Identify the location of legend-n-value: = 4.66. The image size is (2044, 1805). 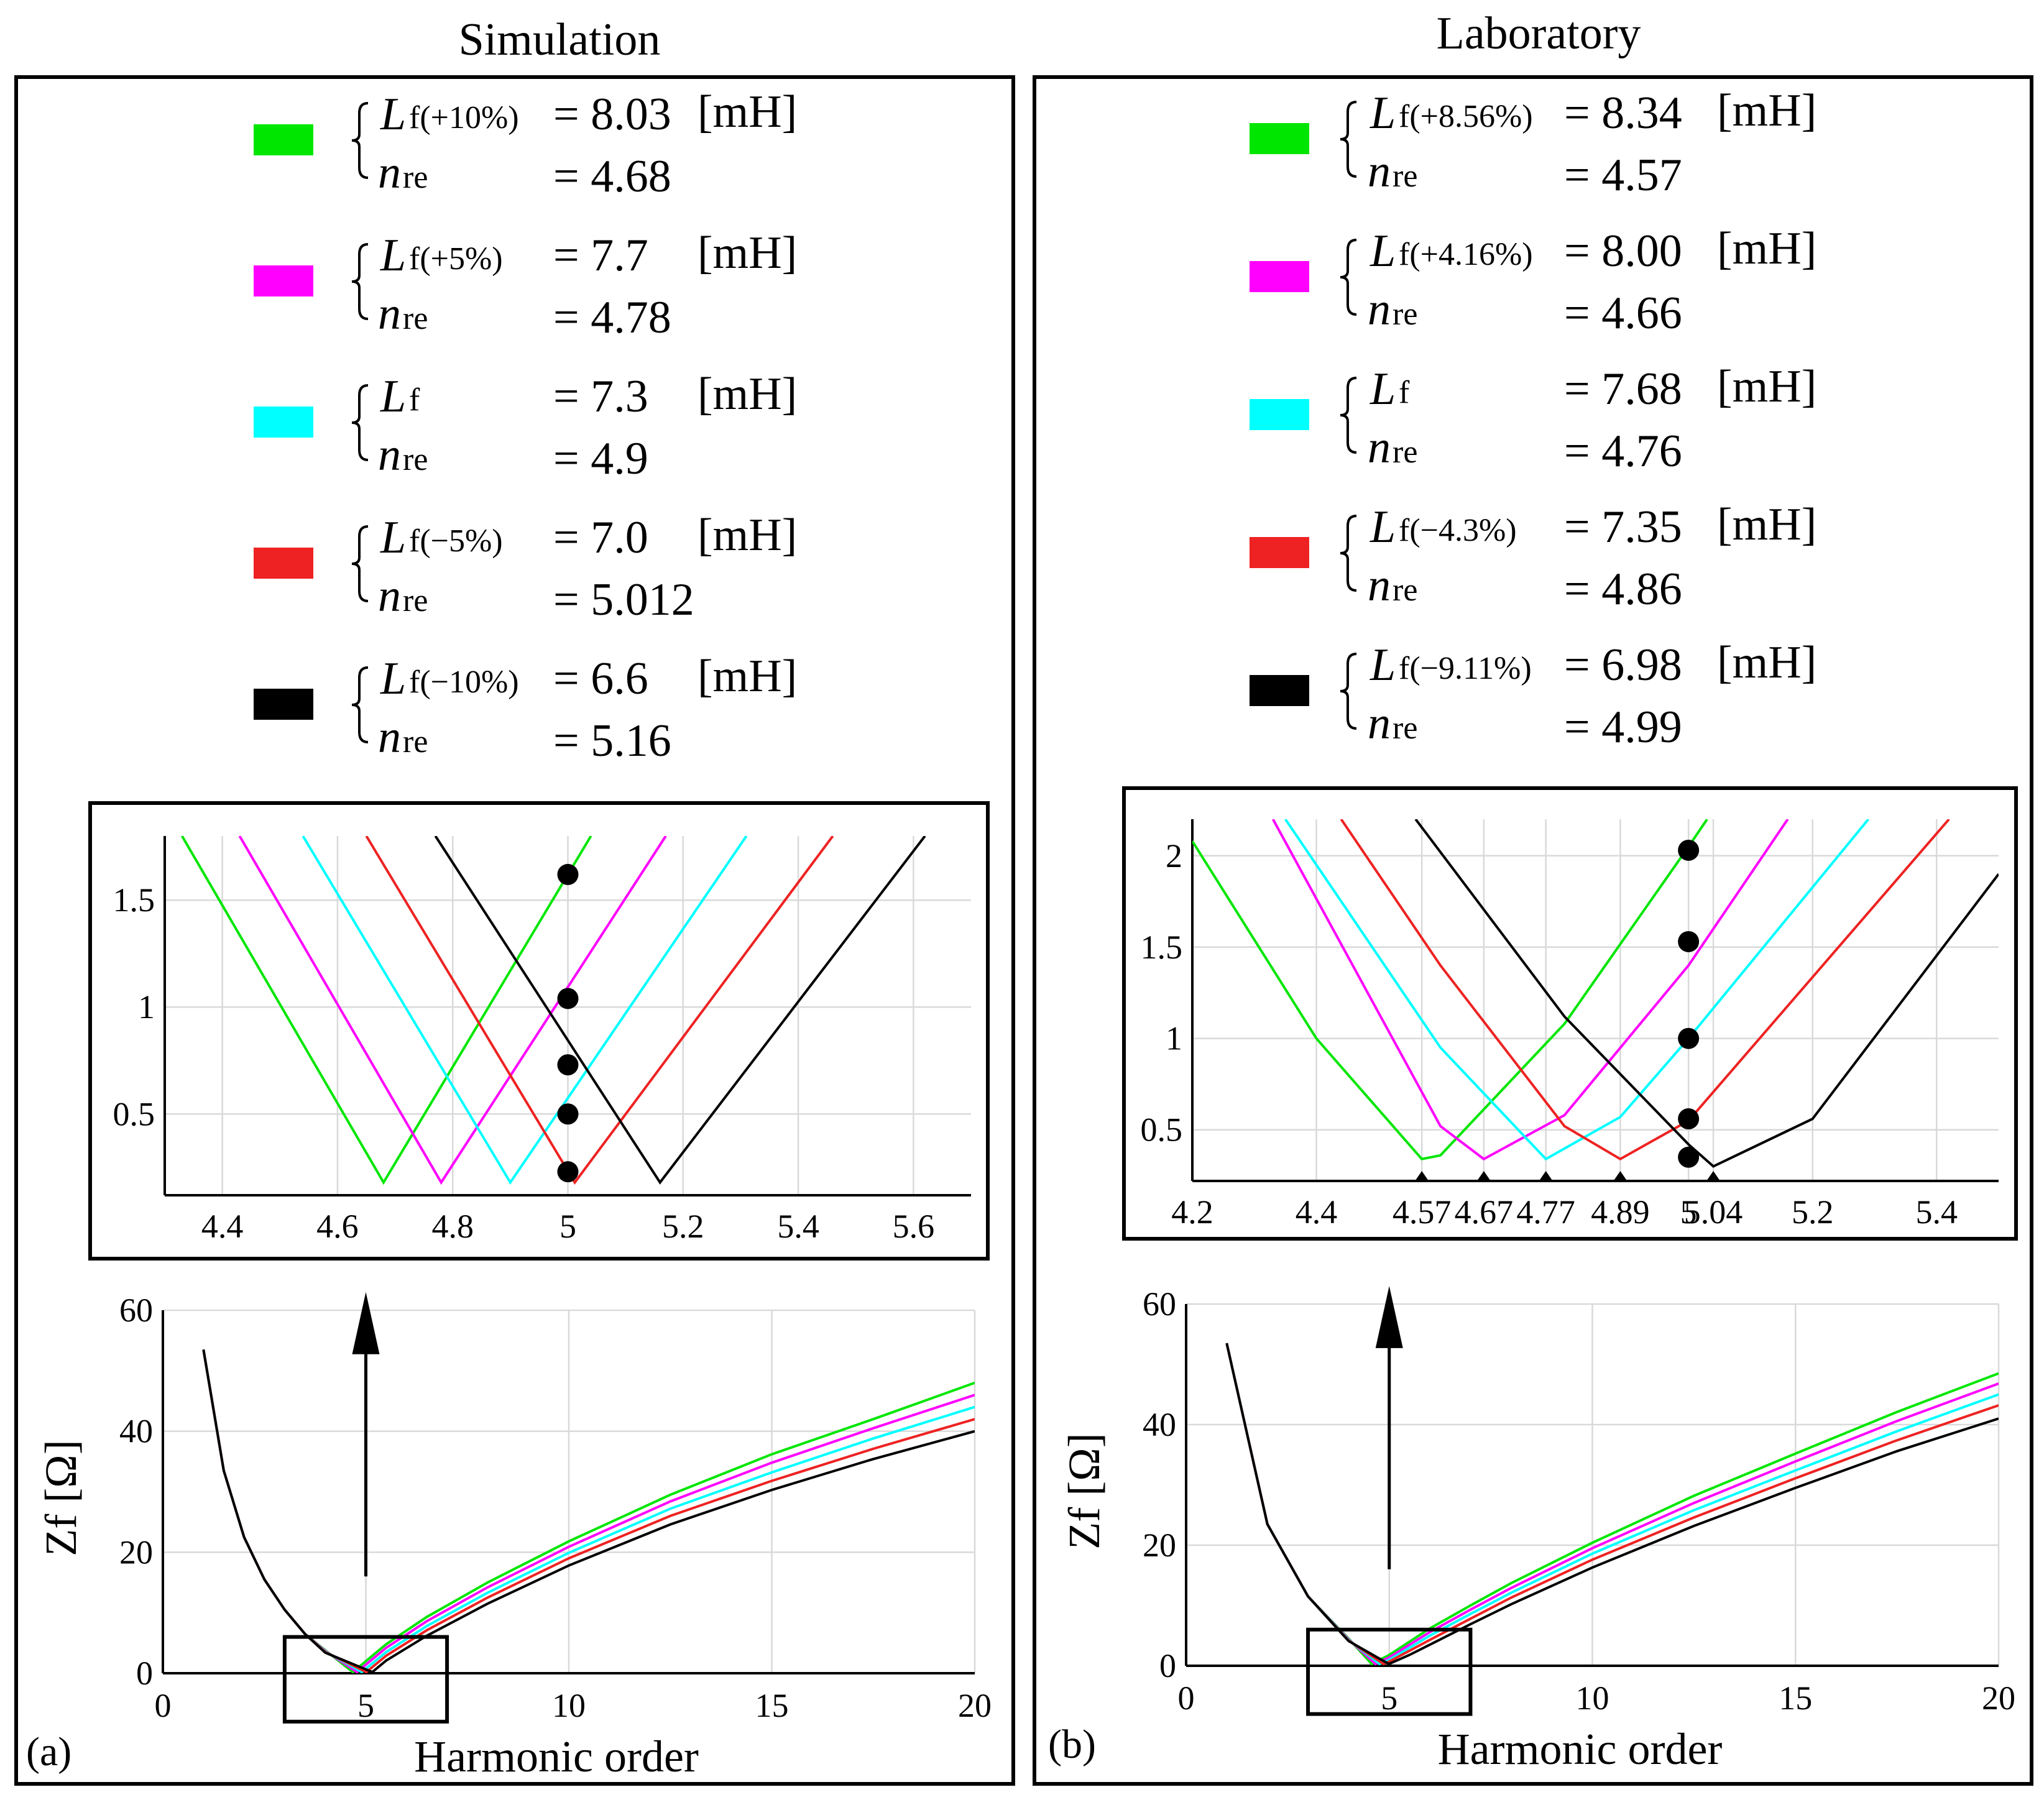
(1623, 314).